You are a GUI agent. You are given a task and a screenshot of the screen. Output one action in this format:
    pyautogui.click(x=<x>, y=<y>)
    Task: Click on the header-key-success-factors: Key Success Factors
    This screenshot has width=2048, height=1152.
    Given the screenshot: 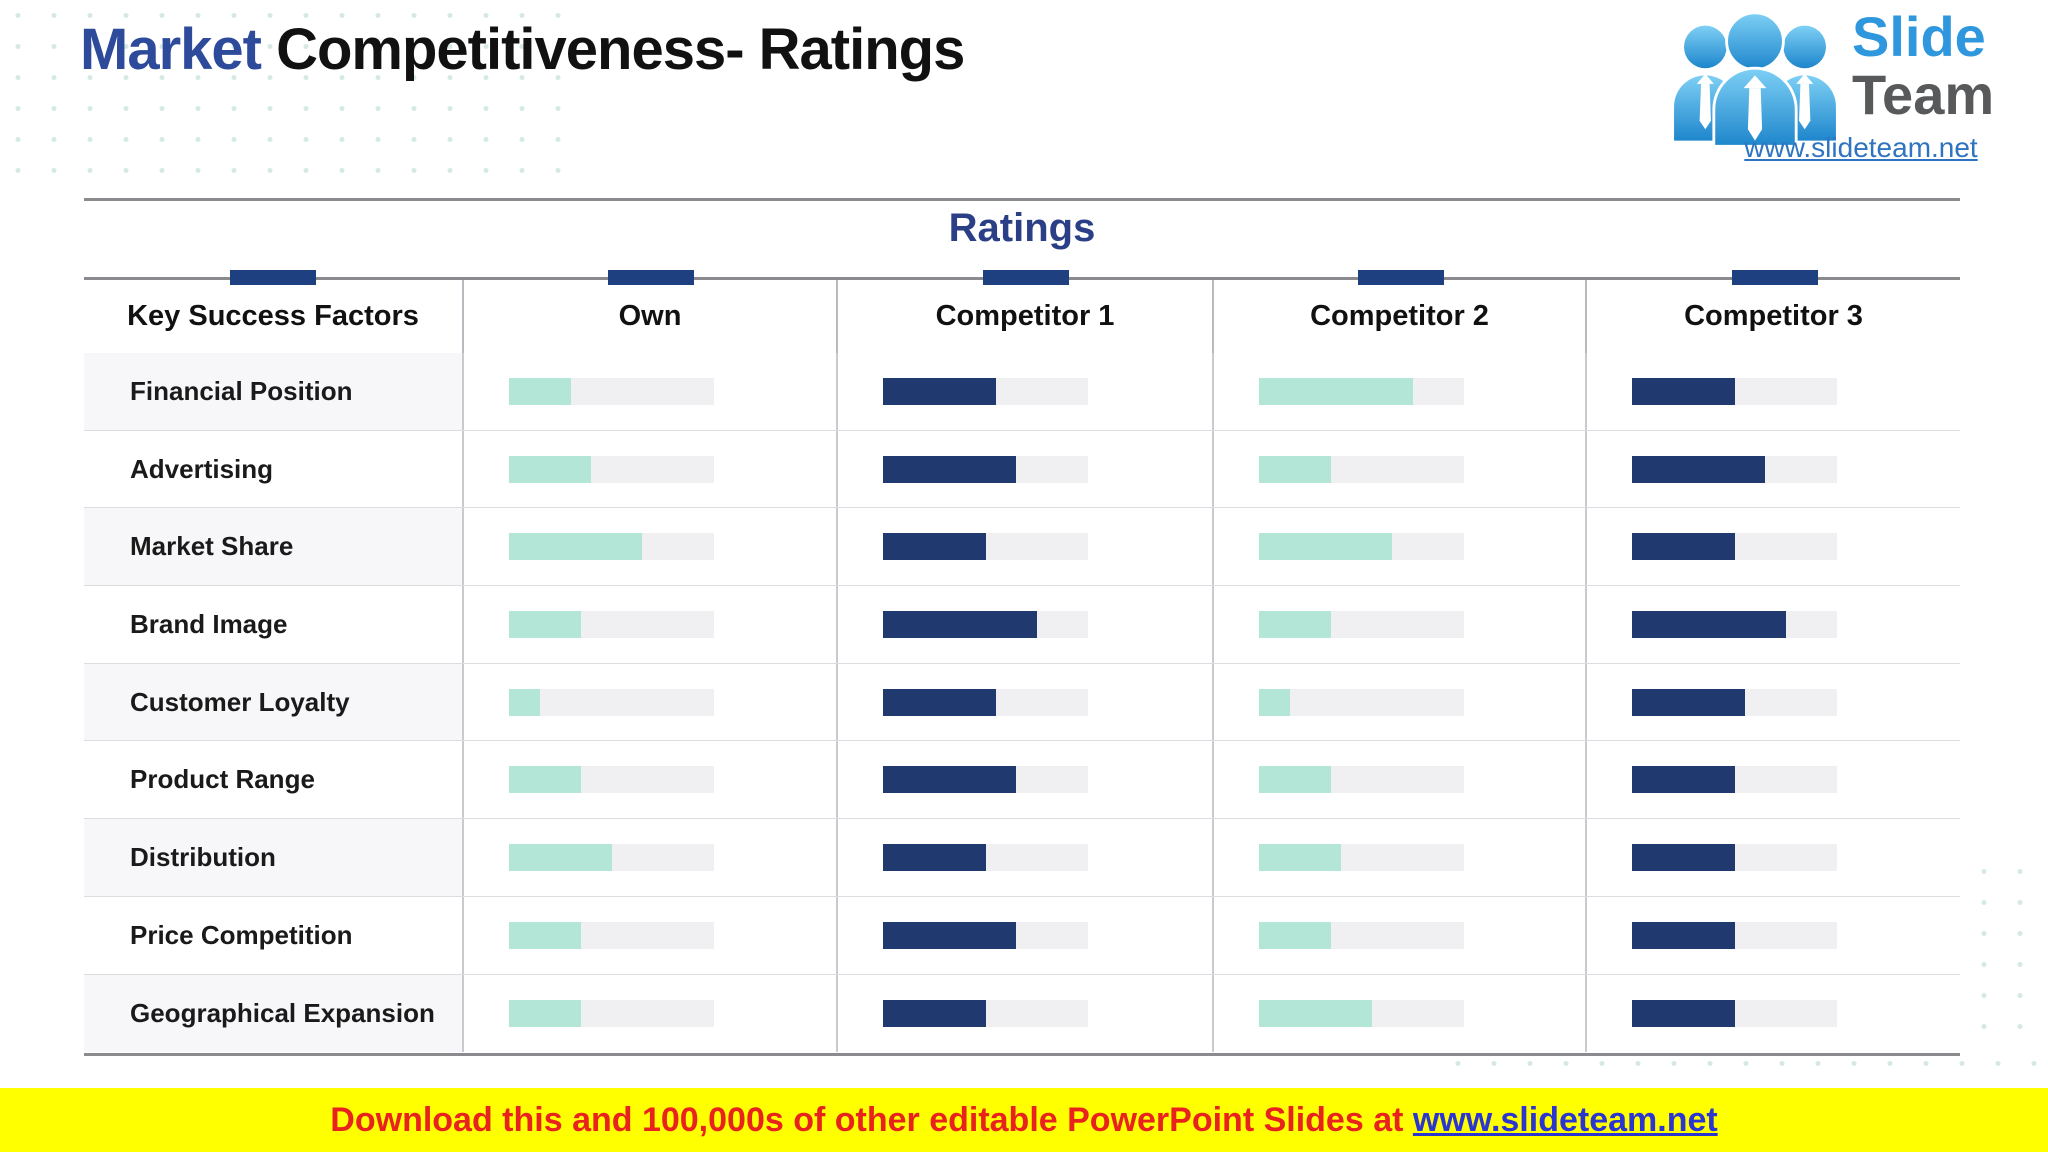 What is the action you would take?
    pyautogui.click(x=273, y=311)
    